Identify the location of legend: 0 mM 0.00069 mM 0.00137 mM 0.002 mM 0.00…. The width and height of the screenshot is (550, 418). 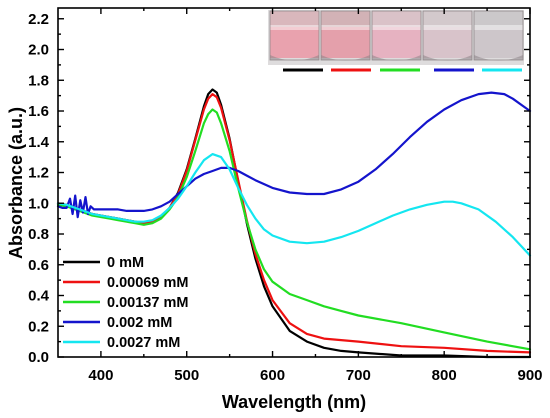
(125, 303).